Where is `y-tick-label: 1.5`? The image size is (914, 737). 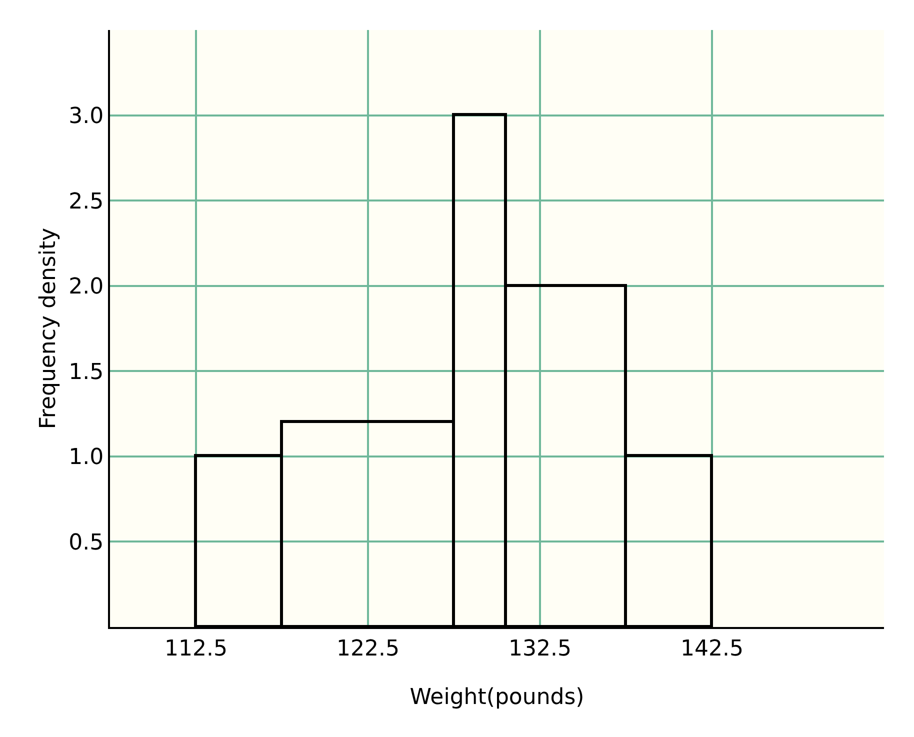
y-tick-label: 1.5 is located at coordinates (86, 372).